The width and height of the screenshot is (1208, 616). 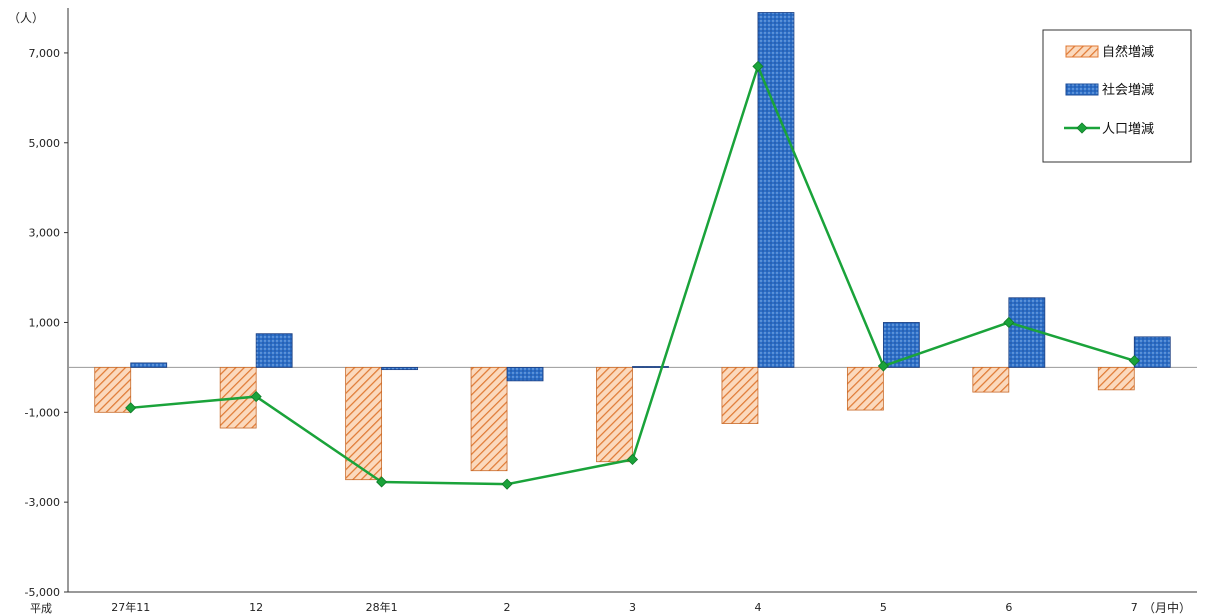 I want to click on y-tick-label: -5,000, so click(x=42, y=592).